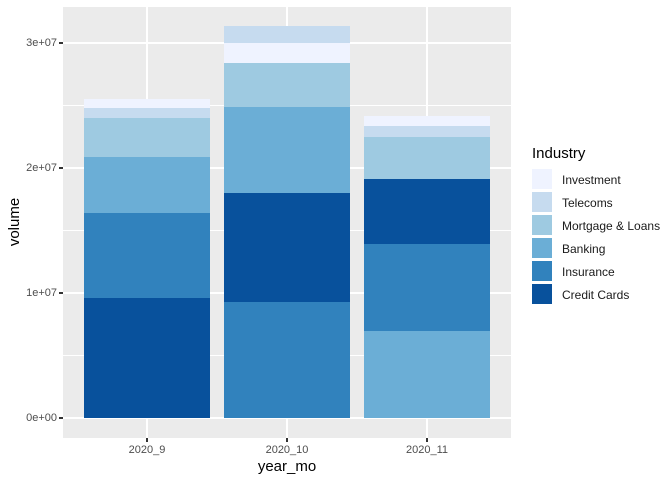  Describe the element at coordinates (426, 450) in the screenshot. I see `x-tick-label: 2020_11` at that location.